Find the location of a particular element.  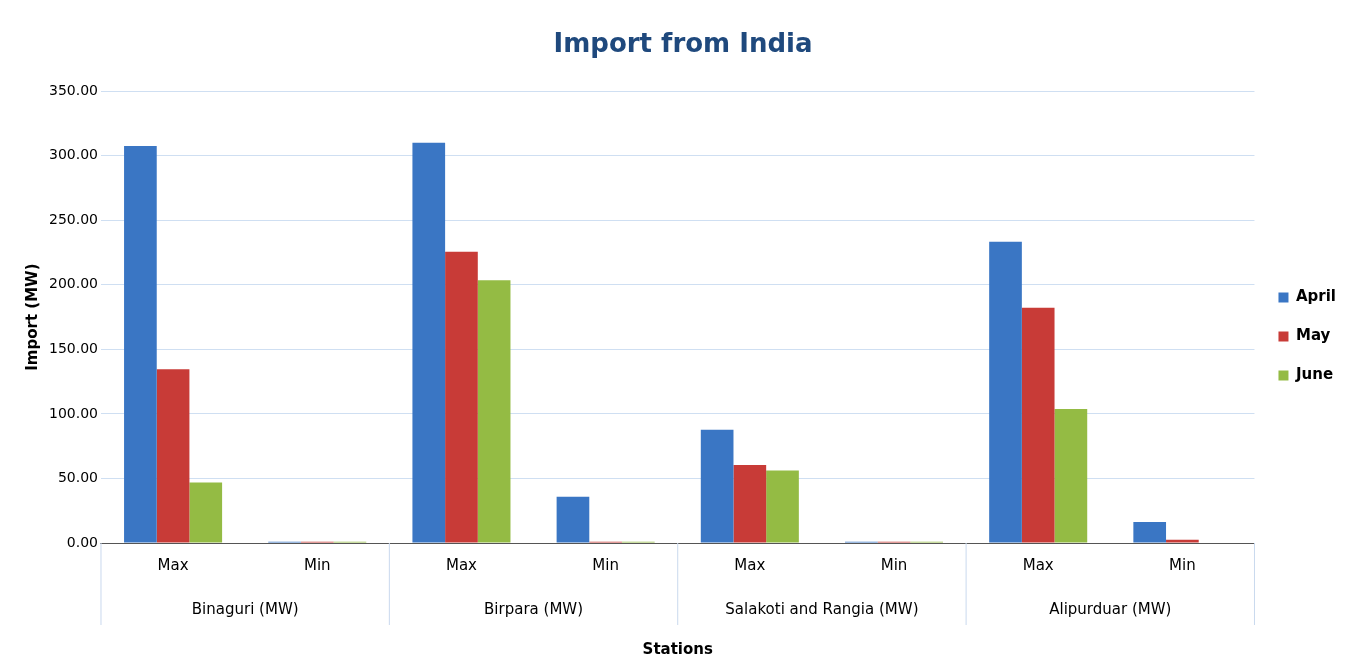

y-tick-label: 100.00 is located at coordinates (73, 412).